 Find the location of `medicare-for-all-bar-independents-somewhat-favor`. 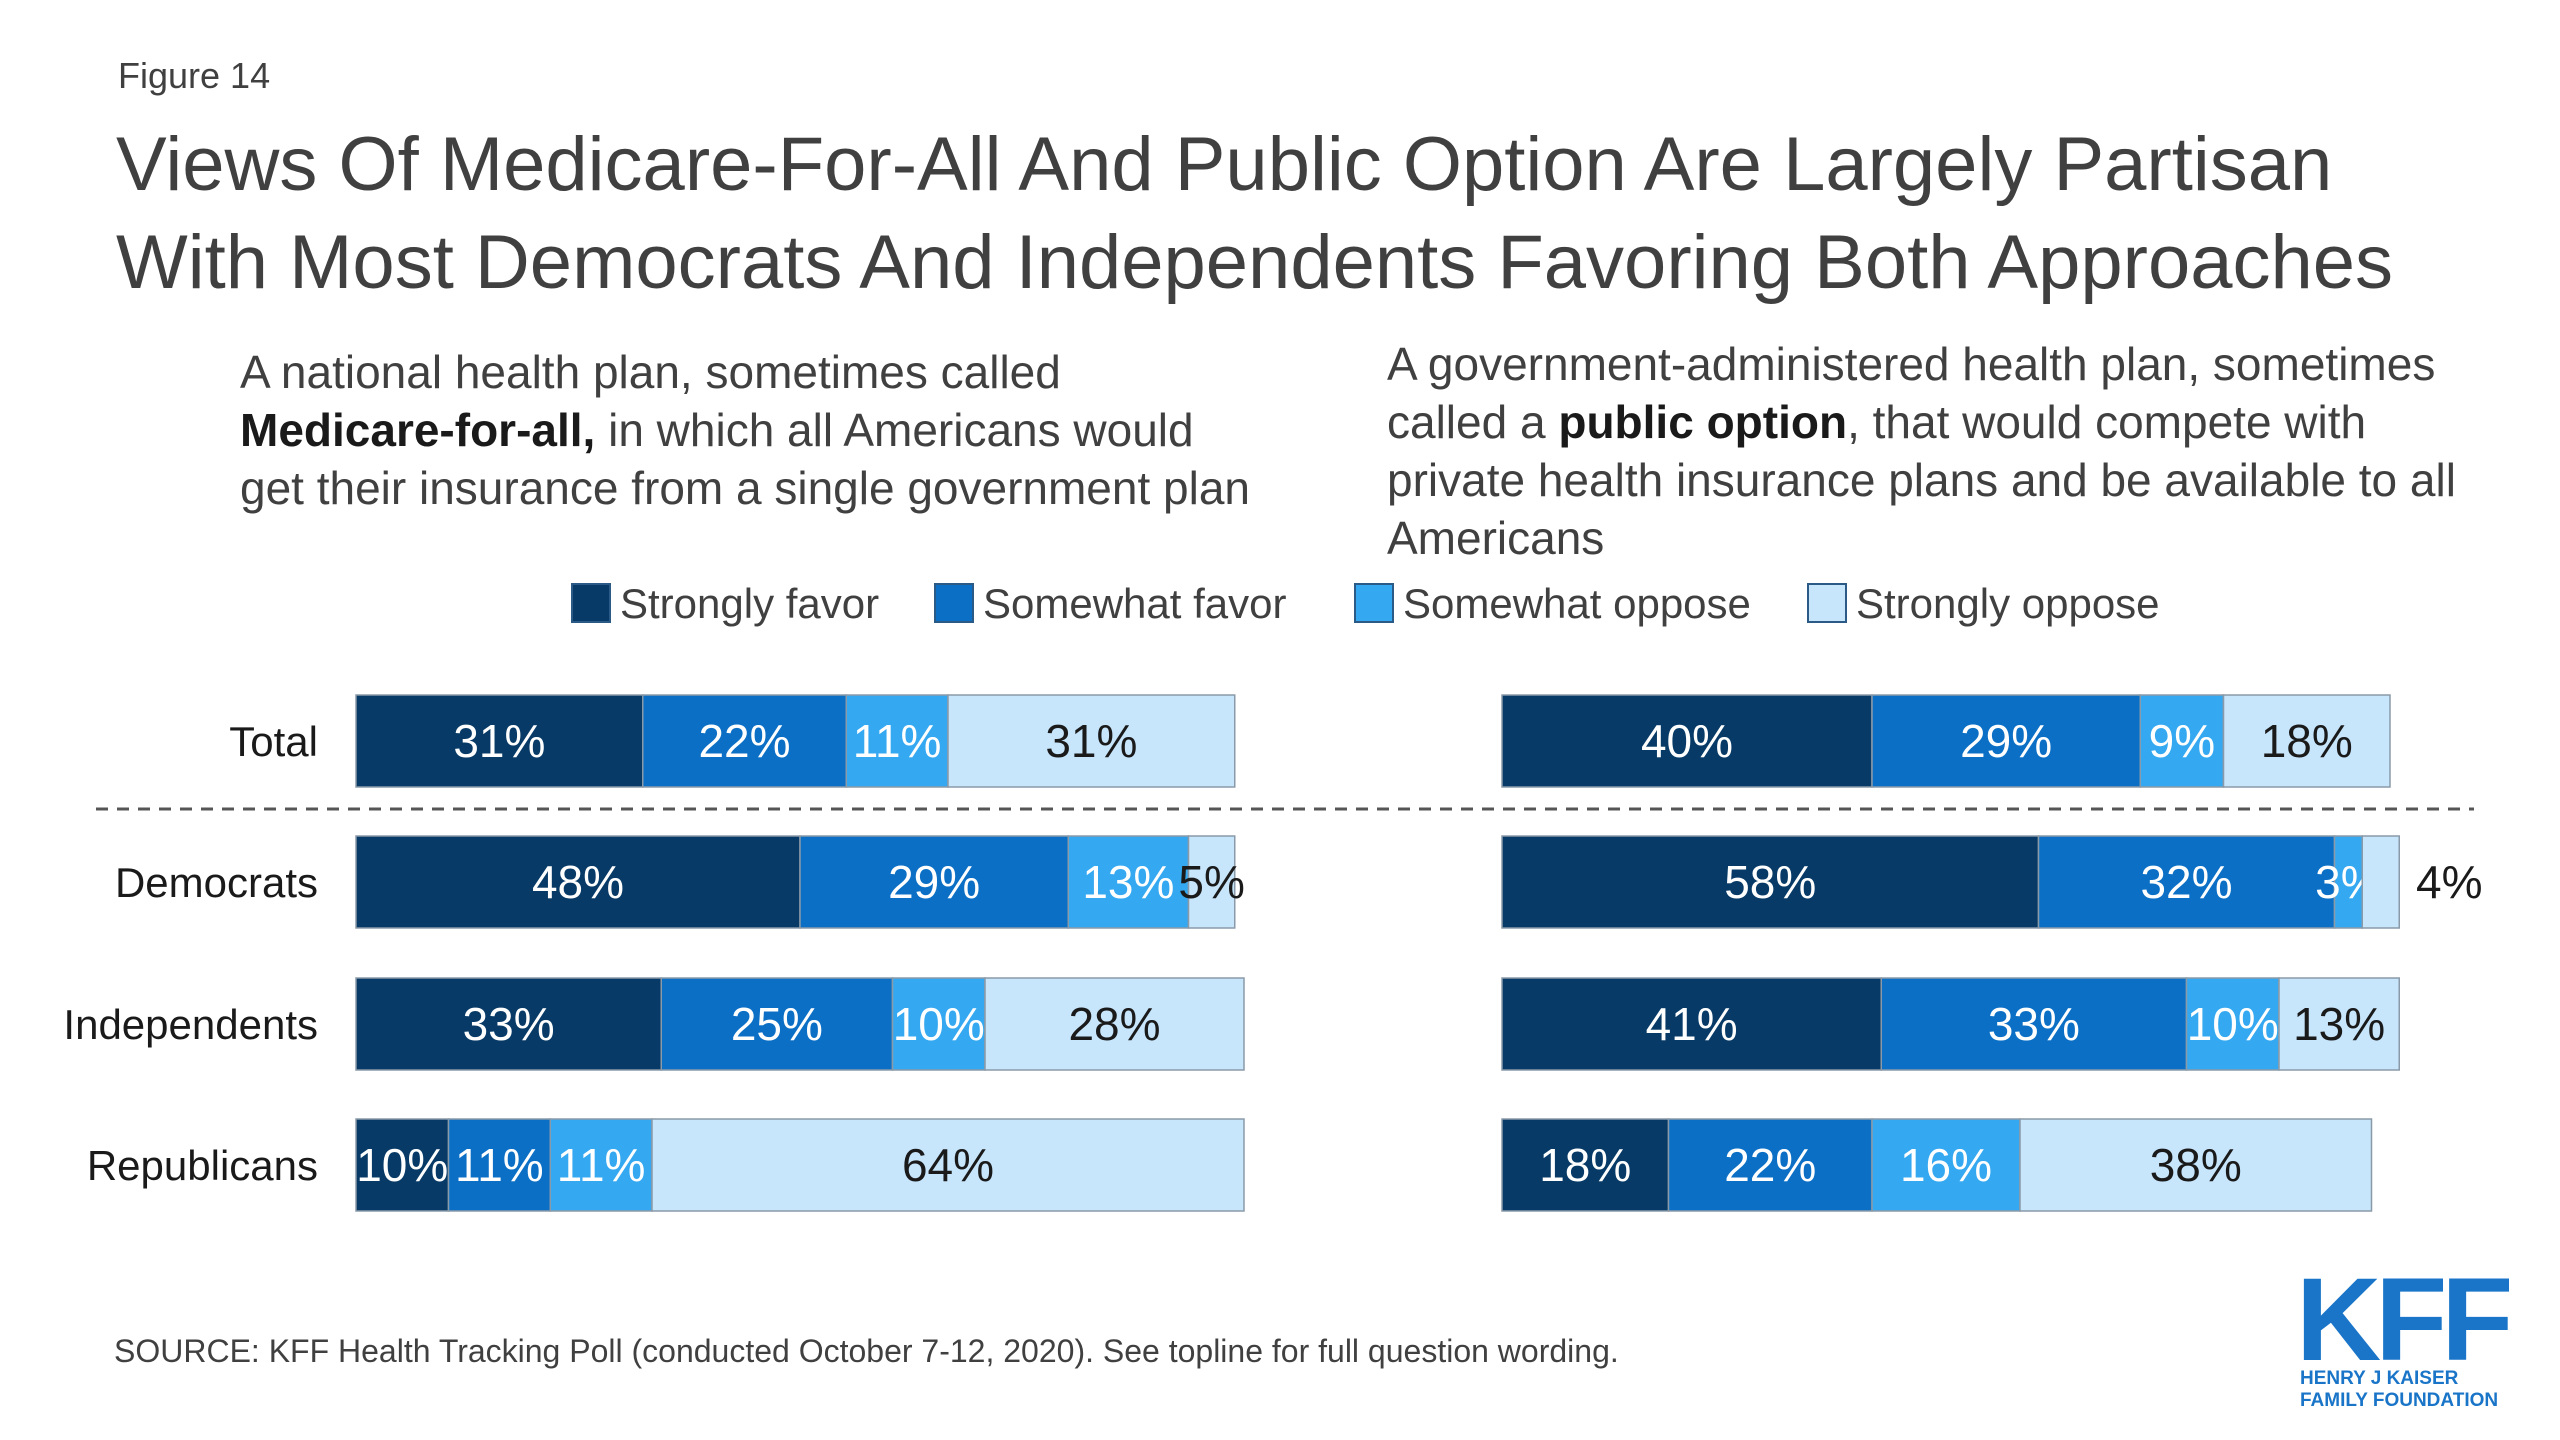

medicare-for-all-bar-independents-somewhat-favor is located at coordinates (777, 1024).